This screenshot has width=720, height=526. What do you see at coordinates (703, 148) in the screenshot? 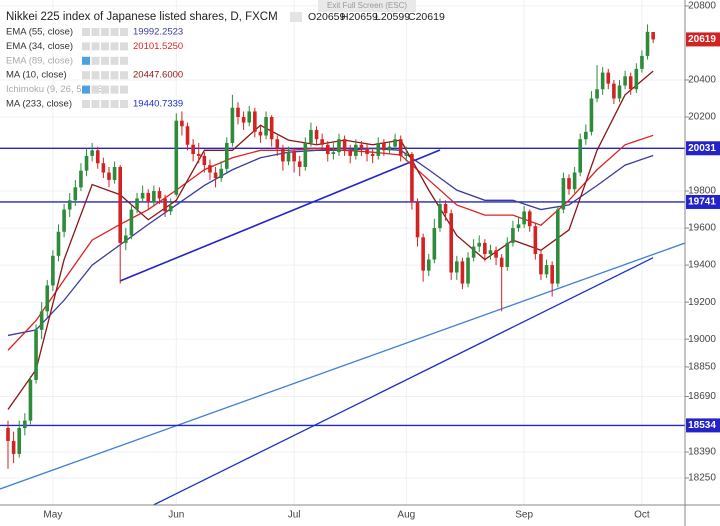
I see `level-tag` at bounding box center [703, 148].